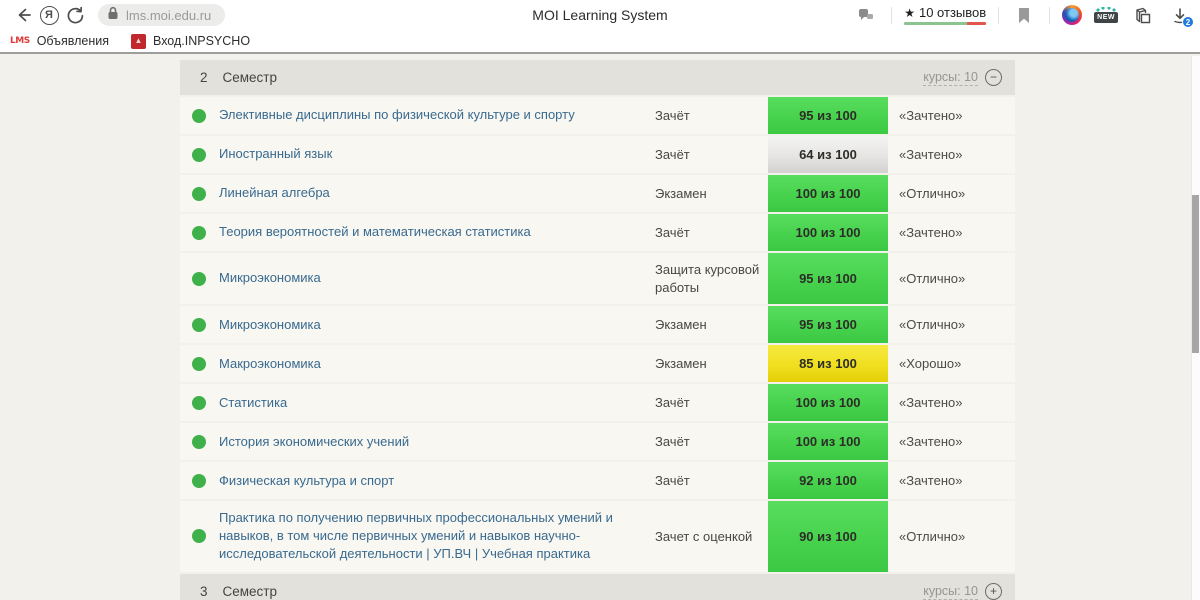  Describe the element at coordinates (1188, 22) in the screenshot. I see `downloads-count-badge: 2` at that location.